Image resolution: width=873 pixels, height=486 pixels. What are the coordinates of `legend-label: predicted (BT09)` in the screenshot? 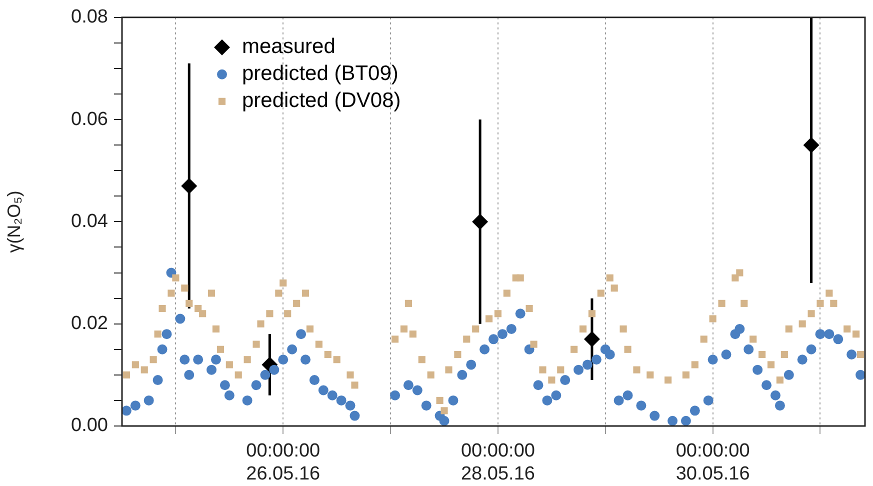 It's located at (320, 74).